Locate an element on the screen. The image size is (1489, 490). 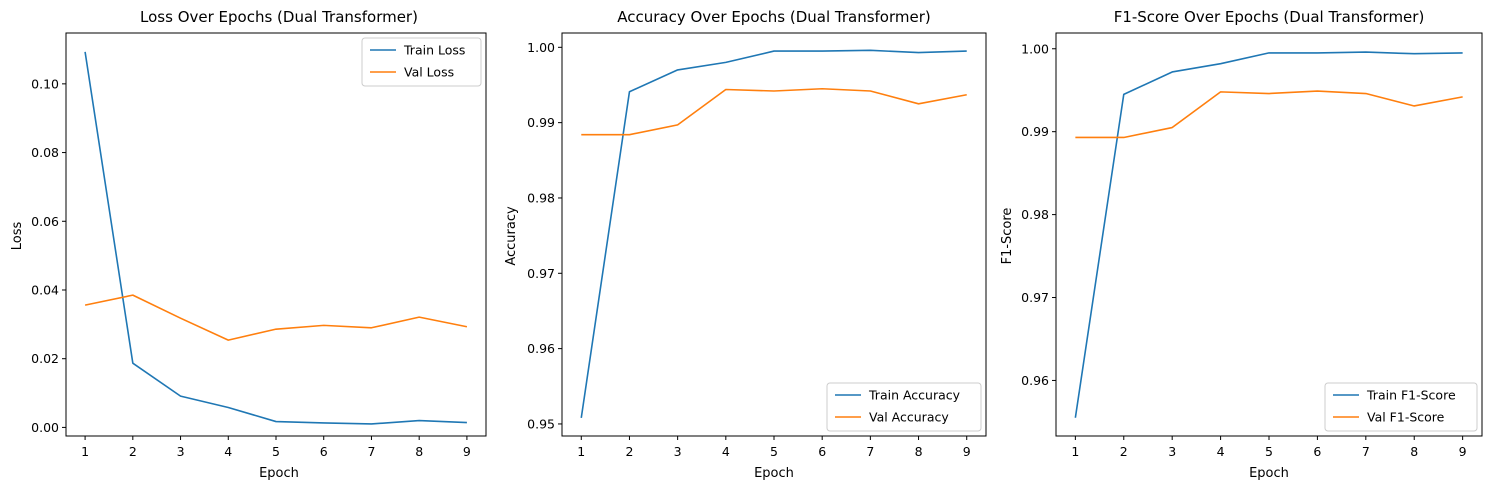
accuracy-chart-y-tick-label: 0.96 is located at coordinates (541, 348).